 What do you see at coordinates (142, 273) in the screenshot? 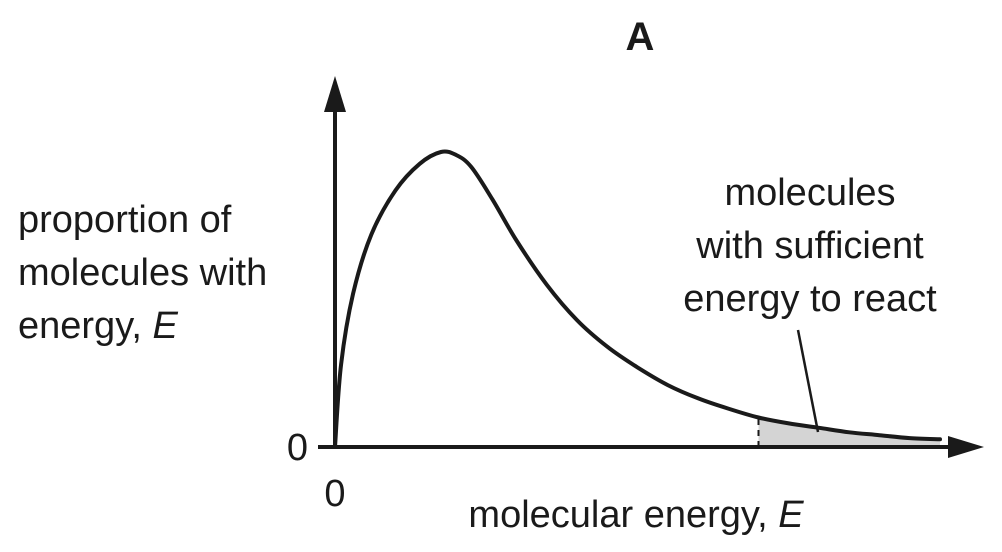
I see `y-axis-label-line-2: molecules with` at bounding box center [142, 273].